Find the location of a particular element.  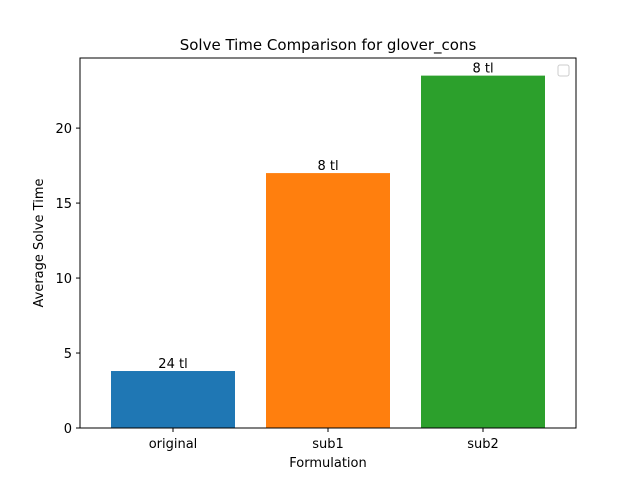

bar-original is located at coordinates (173, 399).